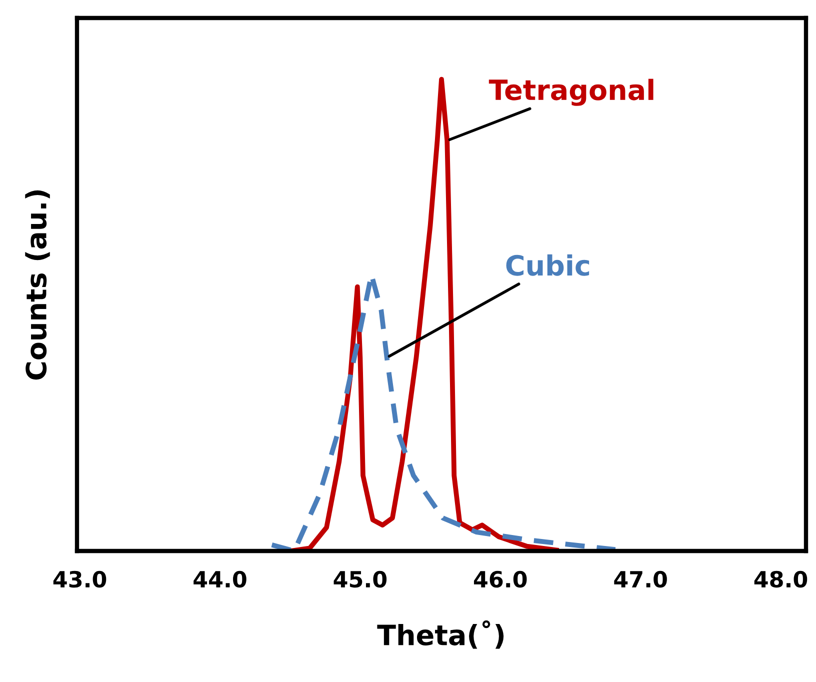 Image resolution: width=816 pixels, height=682 pixels. I want to click on series-label: Tetragonal, so click(571, 92).